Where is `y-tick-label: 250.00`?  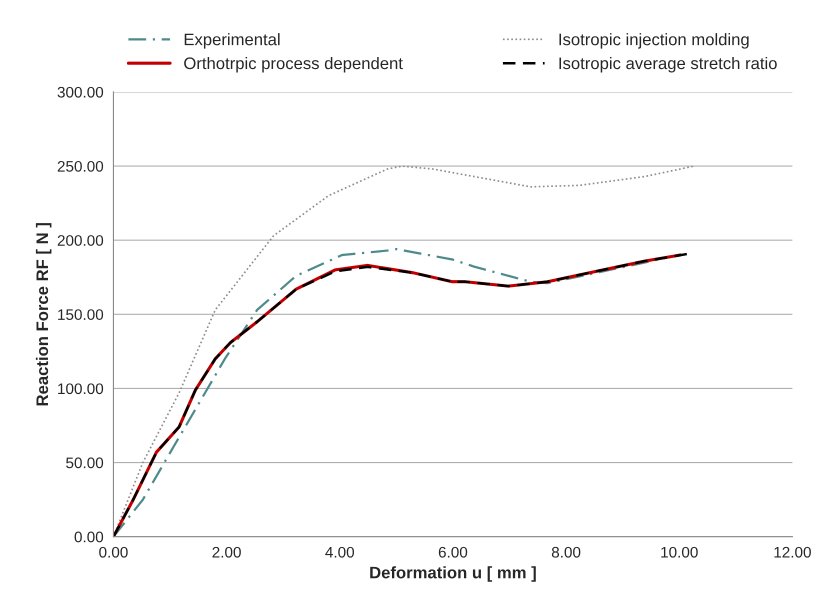
y-tick-label: 250.00 is located at coordinates (81, 166).